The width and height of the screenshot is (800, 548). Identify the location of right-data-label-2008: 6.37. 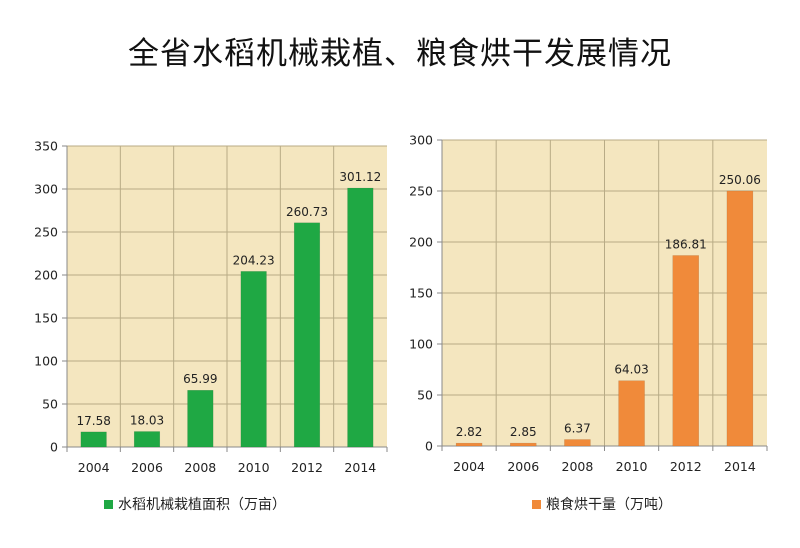
(577, 429).